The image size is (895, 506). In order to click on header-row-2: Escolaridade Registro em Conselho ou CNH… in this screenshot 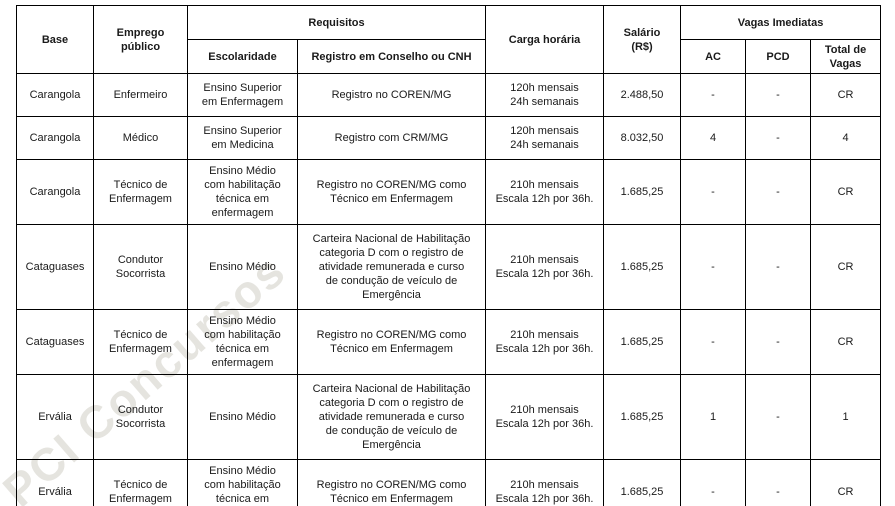, I will do `click(449, 56)`.